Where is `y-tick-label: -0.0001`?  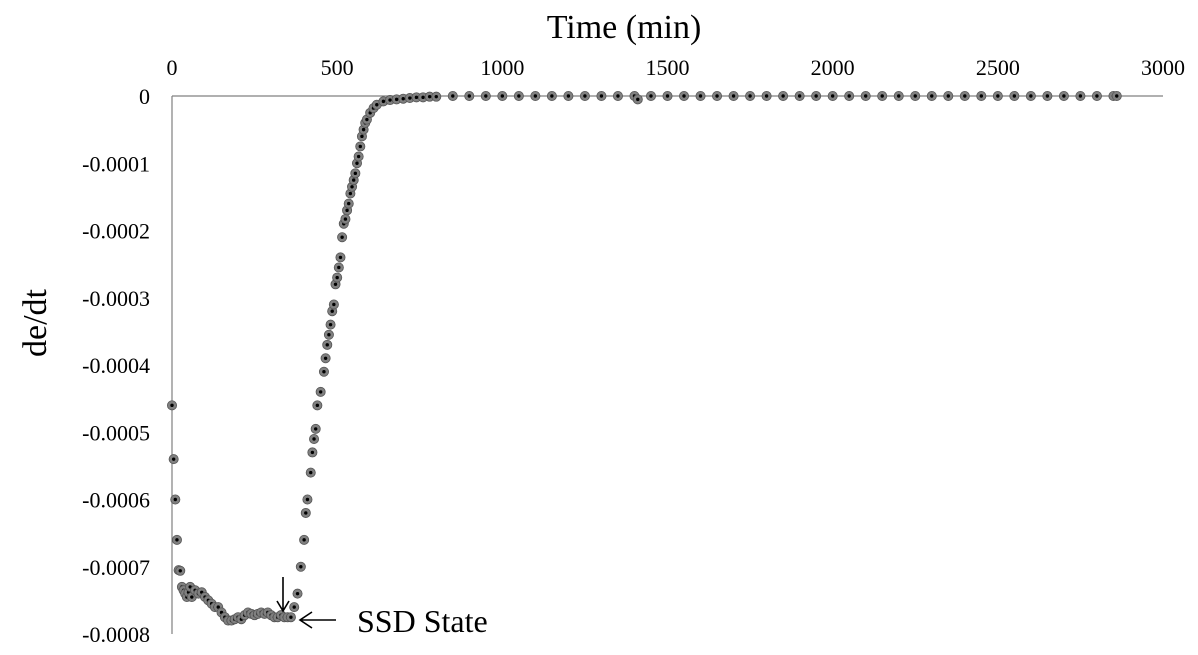
y-tick-label: -0.0001 is located at coordinates (116, 163).